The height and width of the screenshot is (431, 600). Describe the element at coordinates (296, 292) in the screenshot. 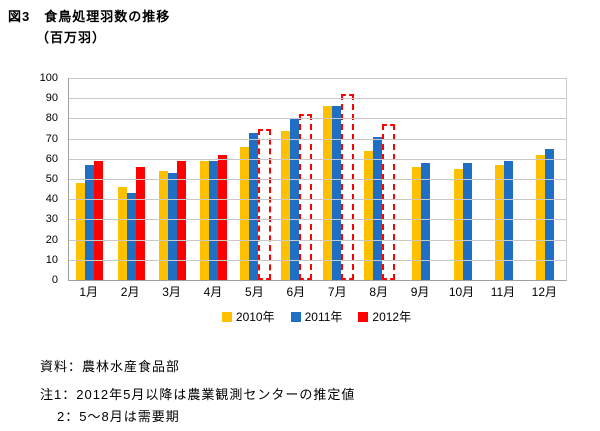

I see `x-tick-label-6月: 6月` at that location.